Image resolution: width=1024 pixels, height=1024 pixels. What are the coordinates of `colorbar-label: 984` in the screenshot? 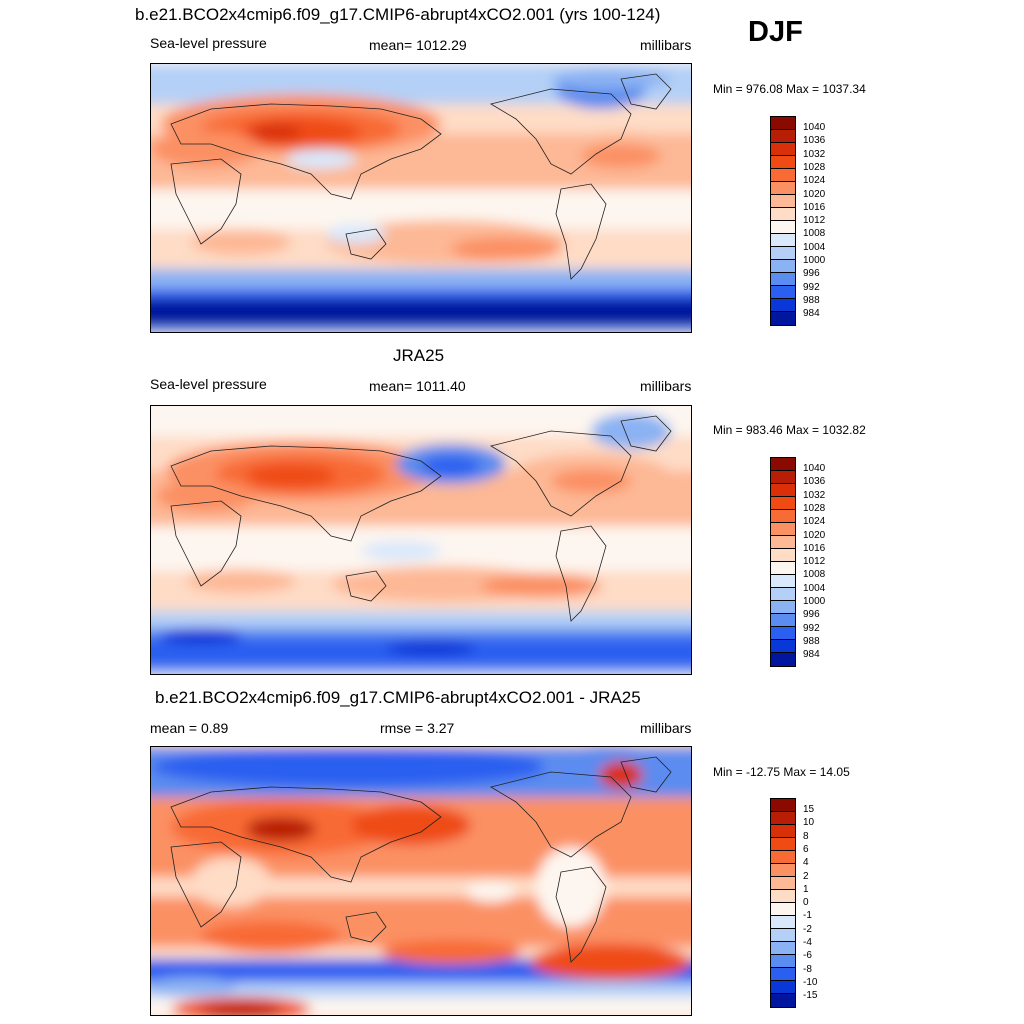 It's located at (811, 314).